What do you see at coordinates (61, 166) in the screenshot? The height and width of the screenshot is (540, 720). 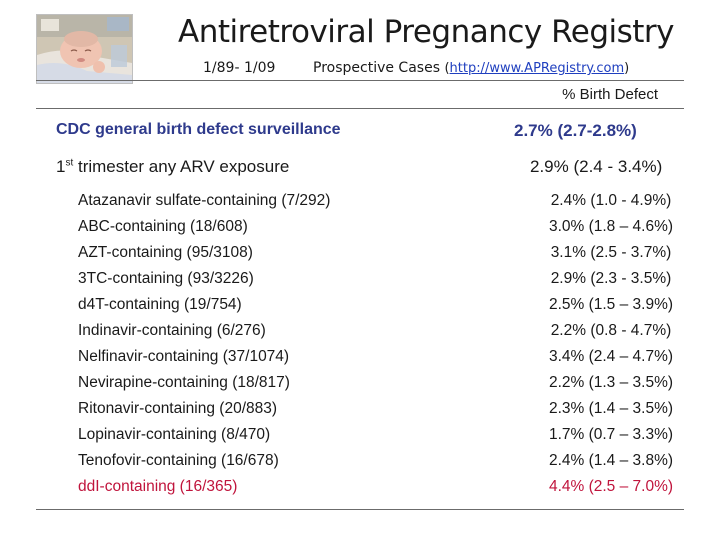 I see `first-trimester-number: 1` at bounding box center [61, 166].